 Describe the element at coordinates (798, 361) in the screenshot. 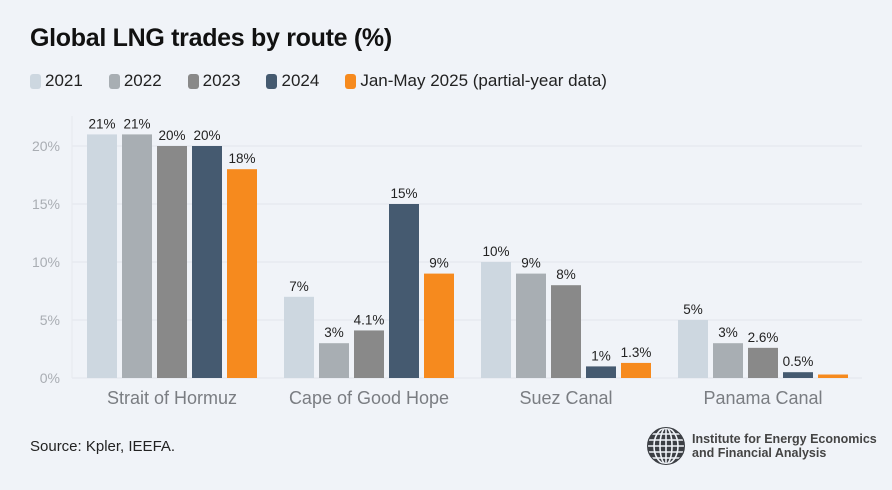

I see `value-label: 0.5%` at that location.